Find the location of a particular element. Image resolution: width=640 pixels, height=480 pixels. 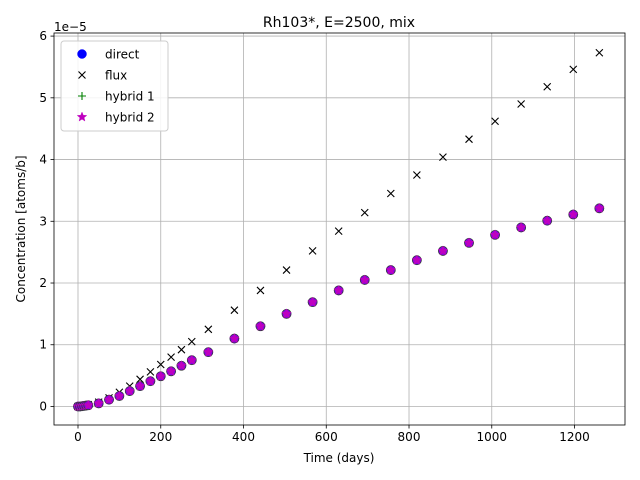

x-tick-label: 1200 is located at coordinates (574, 437).